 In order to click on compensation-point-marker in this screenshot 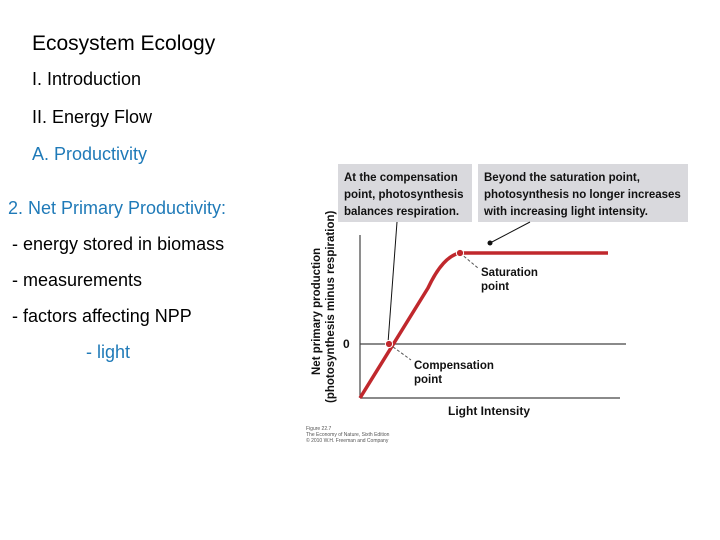, I will do `click(389, 344)`.